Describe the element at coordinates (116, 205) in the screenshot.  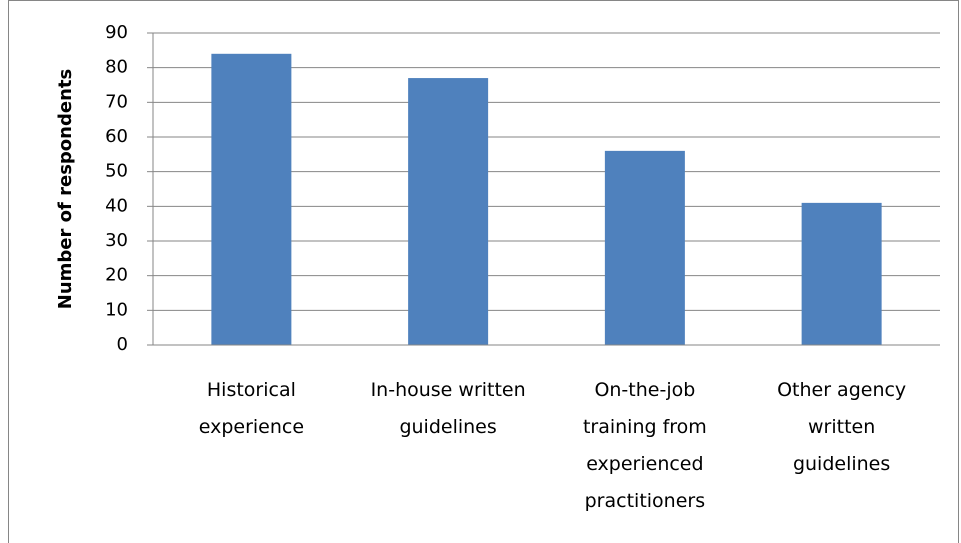
I see `y-tick-label: 40` at that location.